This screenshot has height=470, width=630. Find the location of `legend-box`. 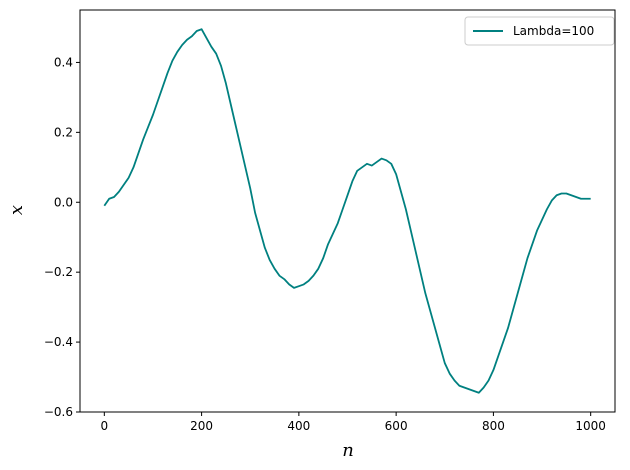

legend-box is located at coordinates (539, 31).